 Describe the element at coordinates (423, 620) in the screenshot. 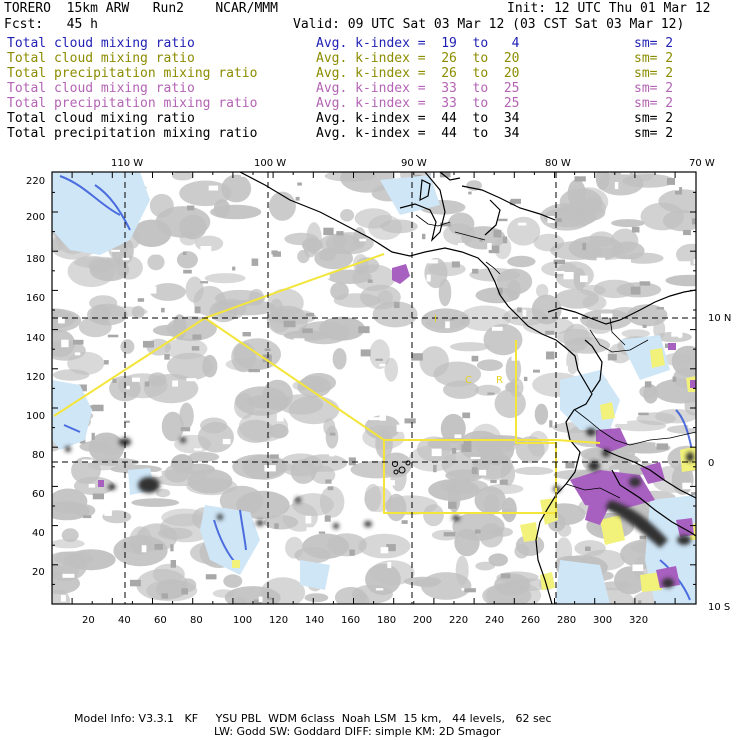

I see `x-tick-label: 200` at that location.